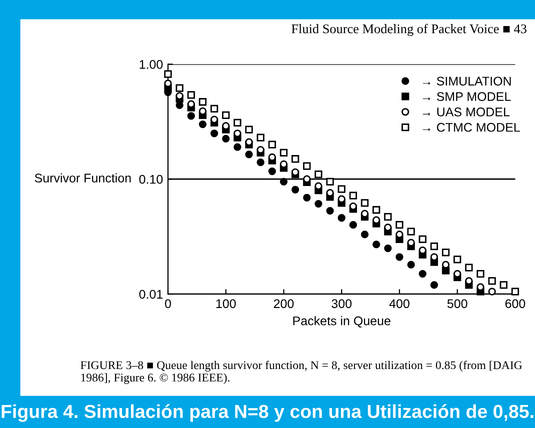 The width and height of the screenshot is (535, 428). Describe the element at coordinates (151, 179) in the screenshot. I see `y-tick-label: 0.10` at that location.